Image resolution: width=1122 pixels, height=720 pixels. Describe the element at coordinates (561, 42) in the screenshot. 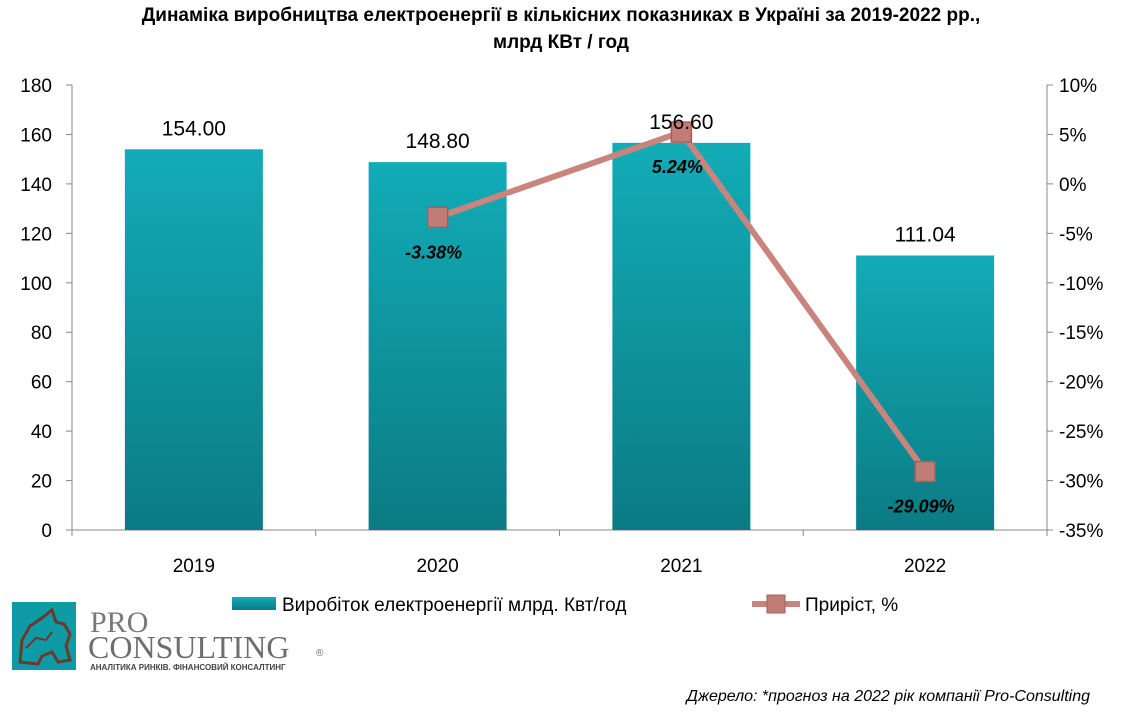

I see `chart-title-line-2: млрд КВт / год` at that location.